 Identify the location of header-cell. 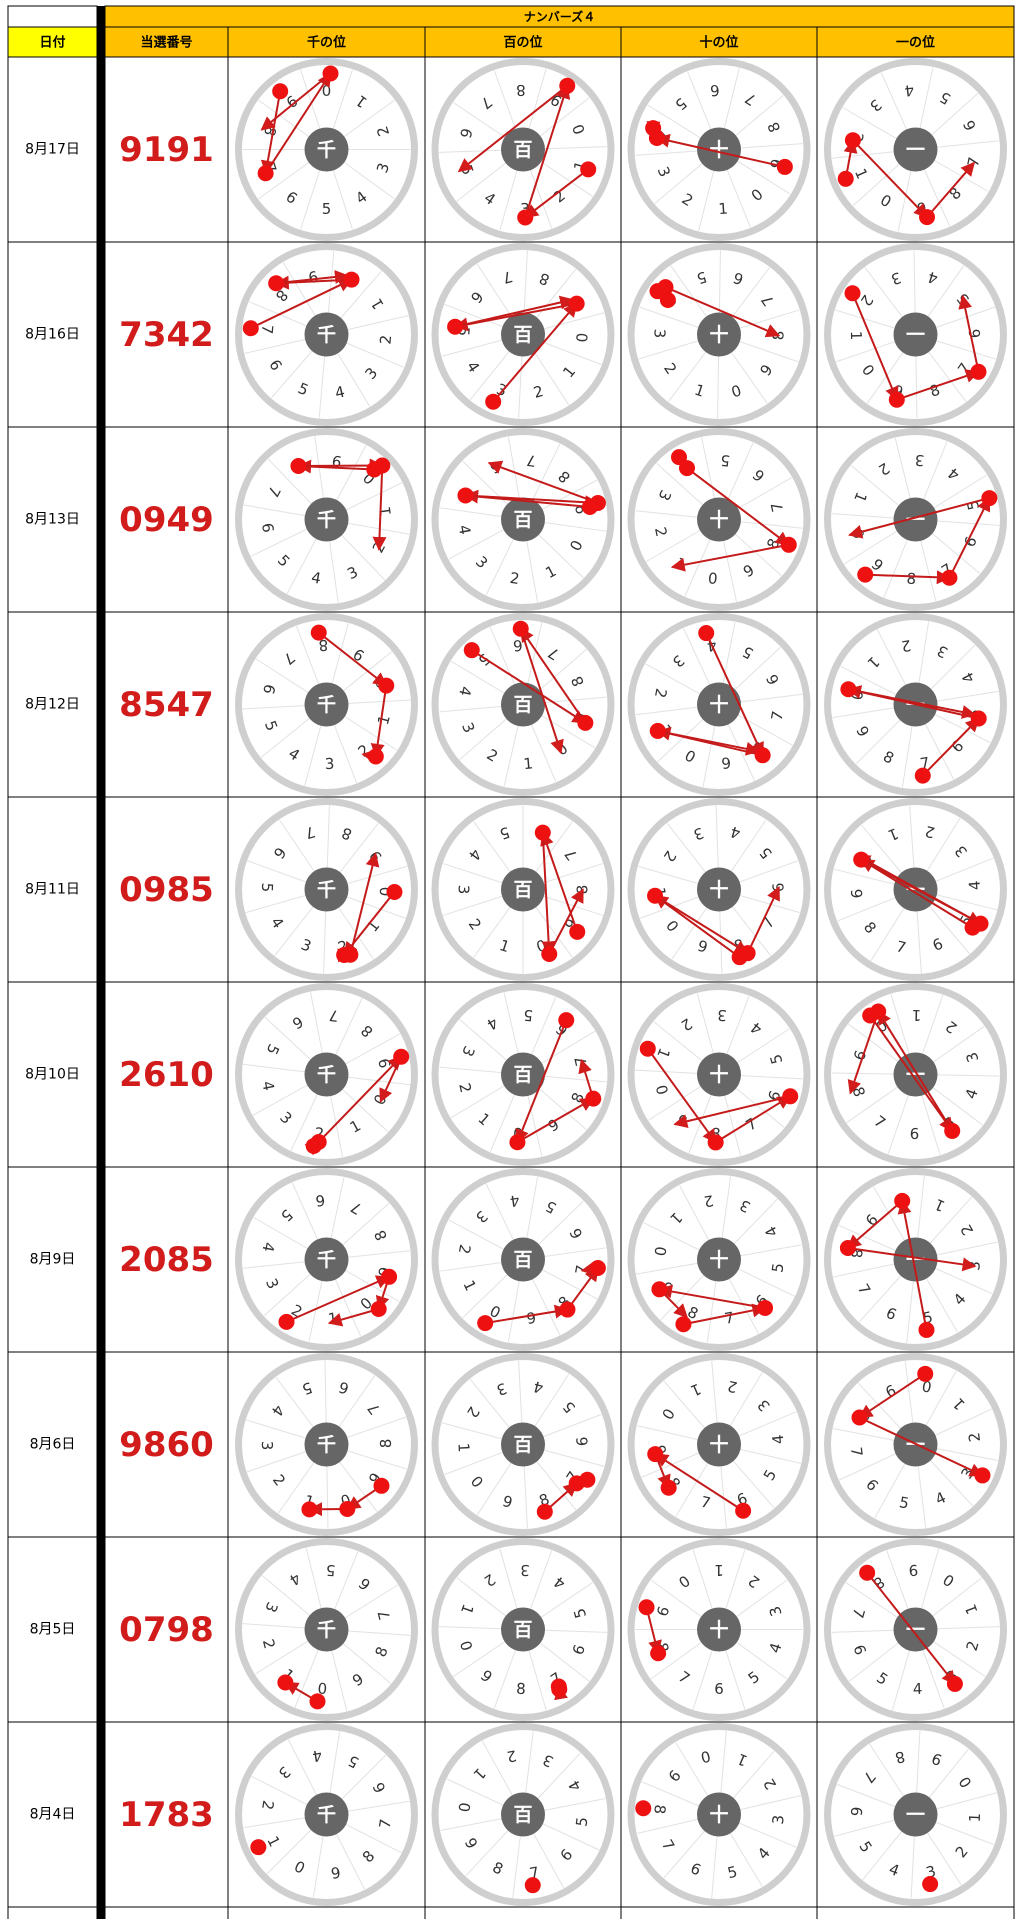
(52, 16).